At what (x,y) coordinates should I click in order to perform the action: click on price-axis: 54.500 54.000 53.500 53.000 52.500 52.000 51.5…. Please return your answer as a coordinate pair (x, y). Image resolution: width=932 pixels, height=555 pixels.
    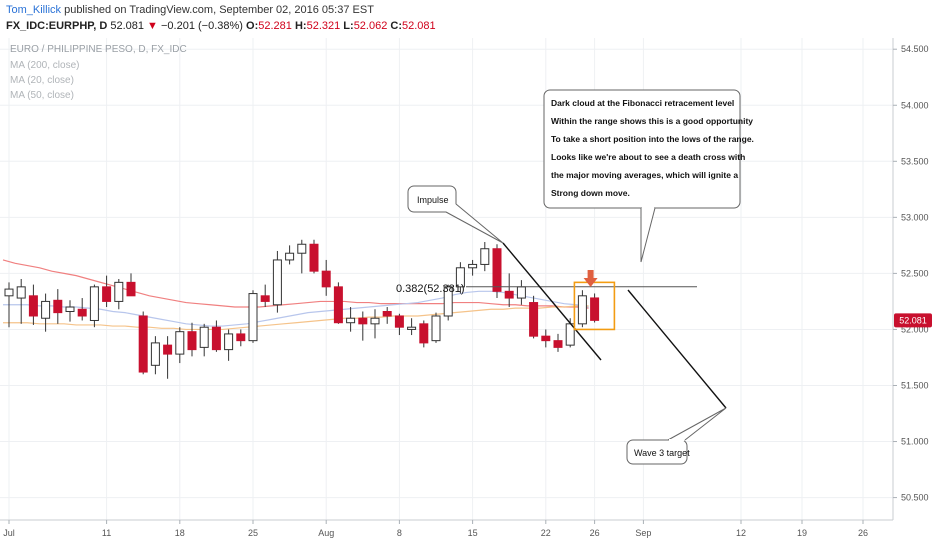
    Looking at the image, I should click on (910, 279).